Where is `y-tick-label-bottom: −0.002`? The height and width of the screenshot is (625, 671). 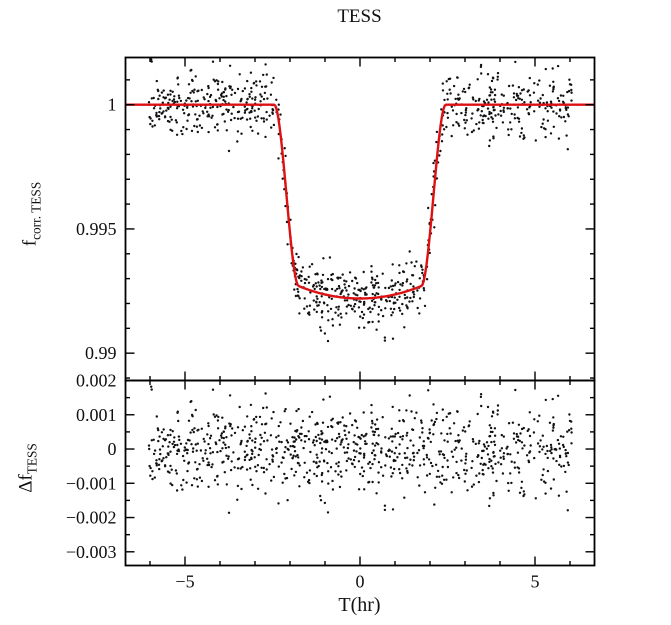
y-tick-label-bottom: −0.002 is located at coordinates (91, 518).